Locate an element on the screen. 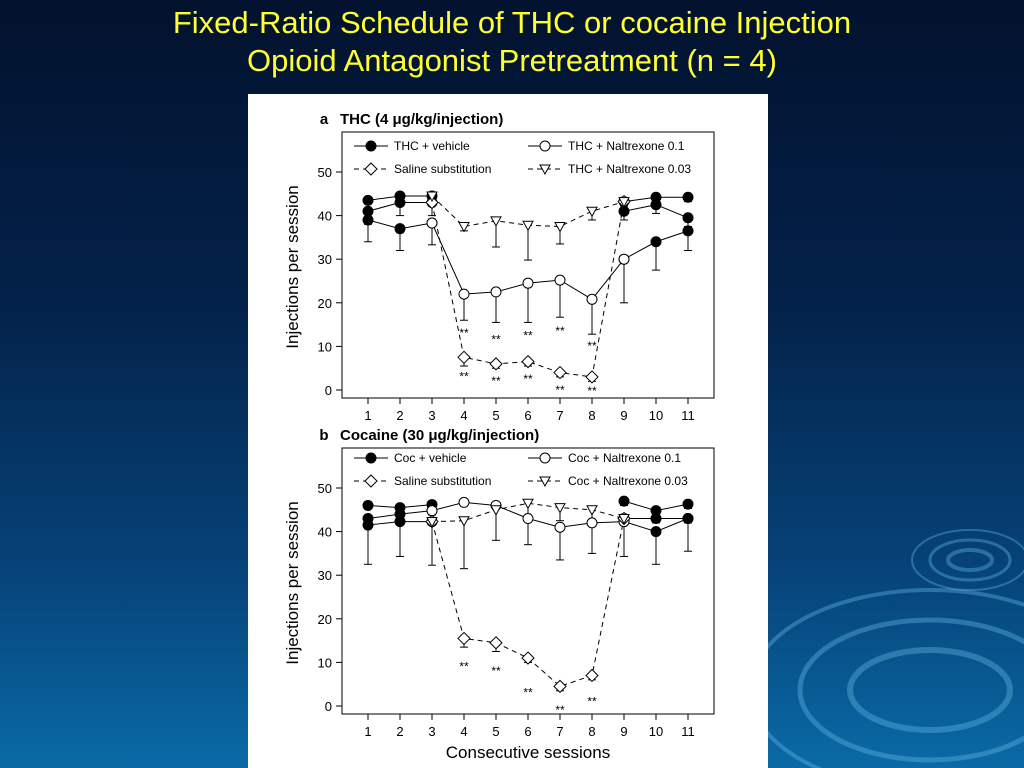 The height and width of the screenshot is (768, 1024). legend-label: Coc + vehicle is located at coordinates (430, 458).